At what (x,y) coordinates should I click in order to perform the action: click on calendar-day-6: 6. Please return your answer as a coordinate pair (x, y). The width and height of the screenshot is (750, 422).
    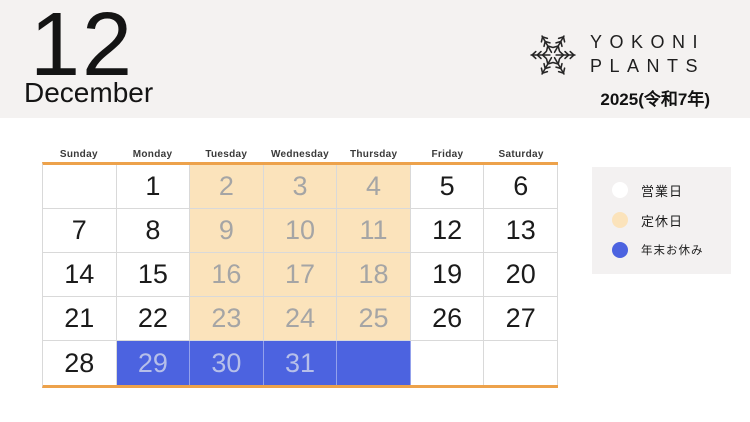
    Looking at the image, I should click on (521, 187).